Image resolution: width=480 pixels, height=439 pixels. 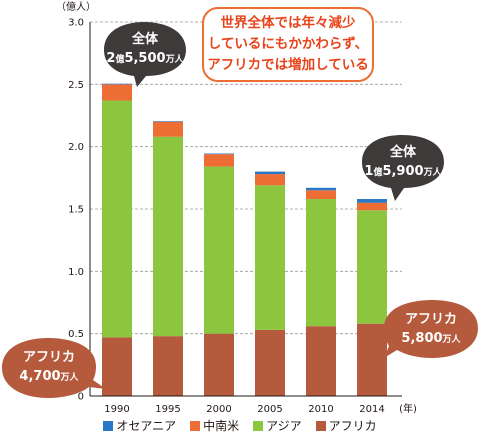 What do you see at coordinates (284, 426) in the screenshot?
I see `legend-label: アジア` at bounding box center [284, 426].